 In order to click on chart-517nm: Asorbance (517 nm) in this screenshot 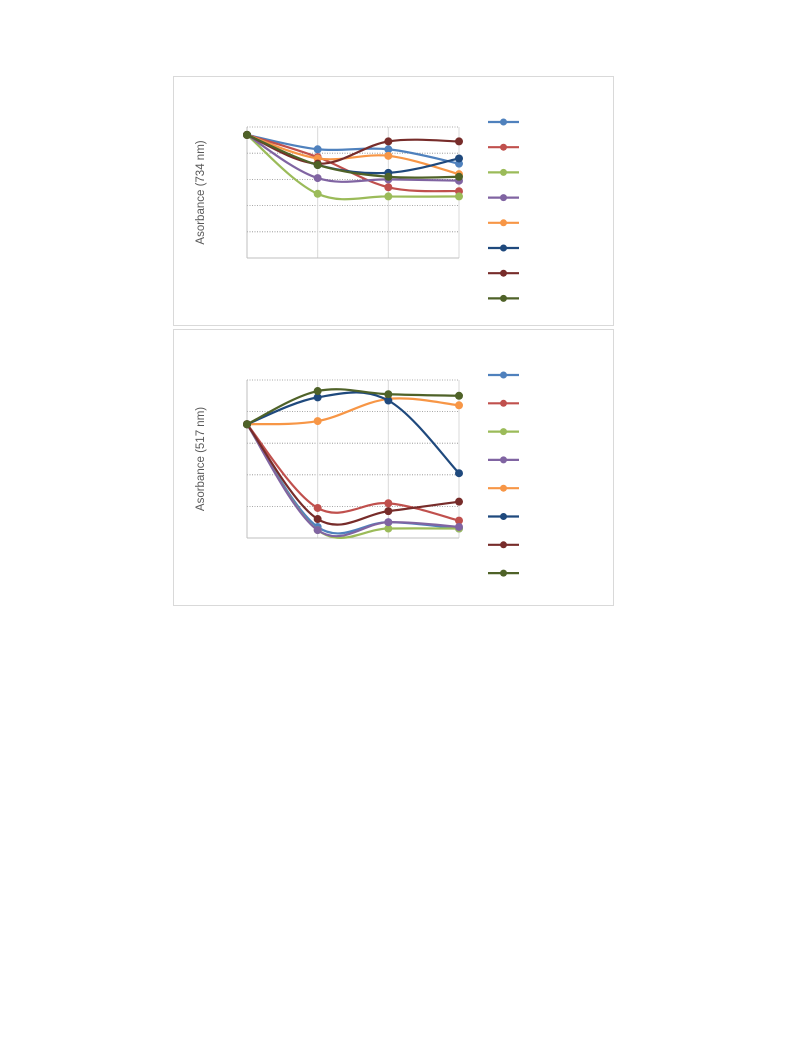, I will do `click(357, 474)`.